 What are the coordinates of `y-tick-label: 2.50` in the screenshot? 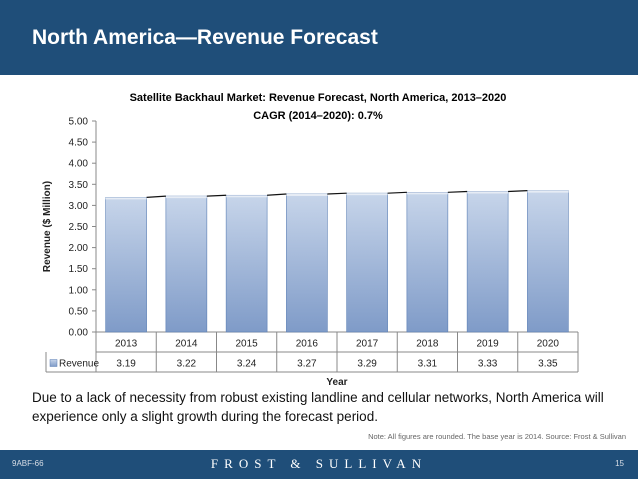 It's located at (79, 227).